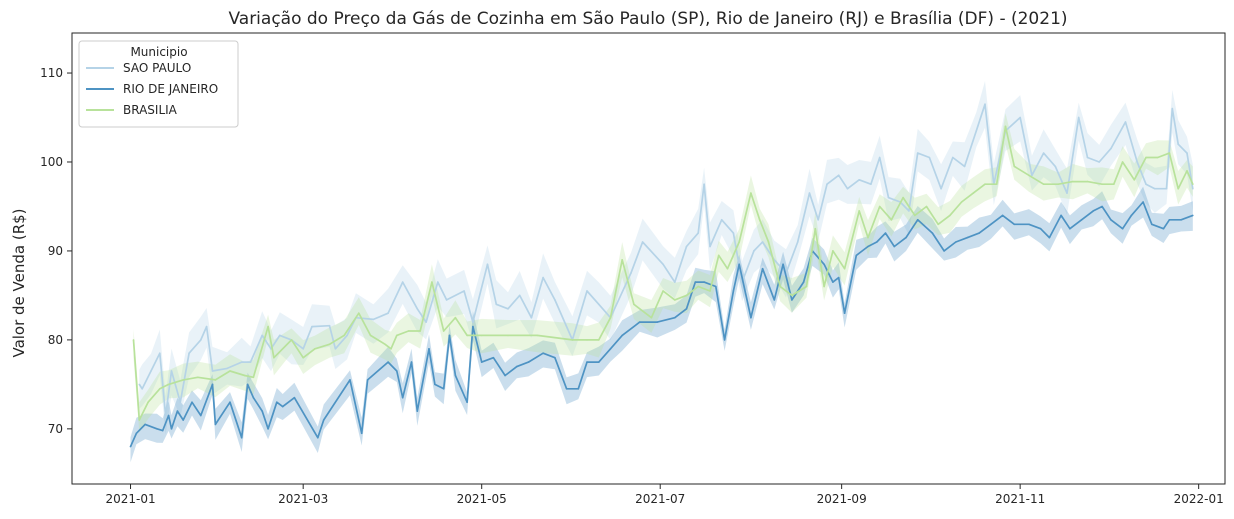  What do you see at coordinates (152, 89) in the screenshot?
I see `legend-items: SAO PAULO RIO DE JANEIRO BRASILIA` at bounding box center [152, 89].